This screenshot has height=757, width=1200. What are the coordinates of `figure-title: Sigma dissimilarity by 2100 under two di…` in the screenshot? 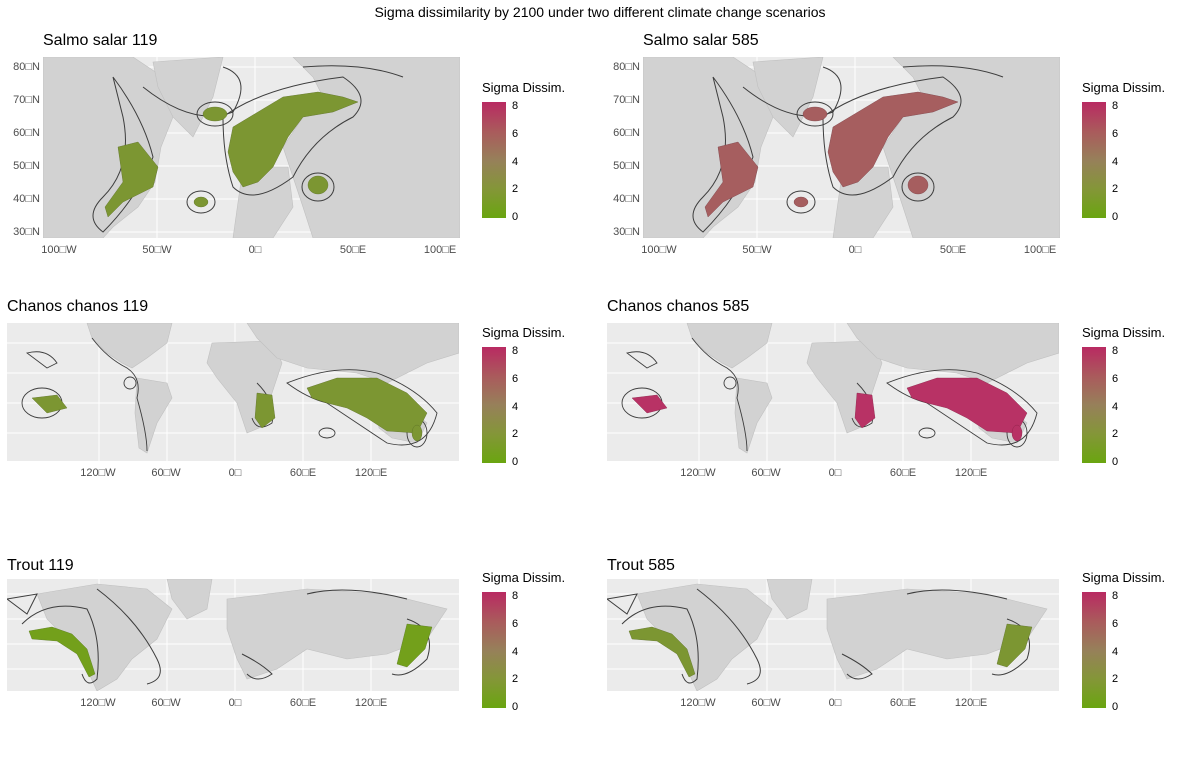 It's located at (600, 12).